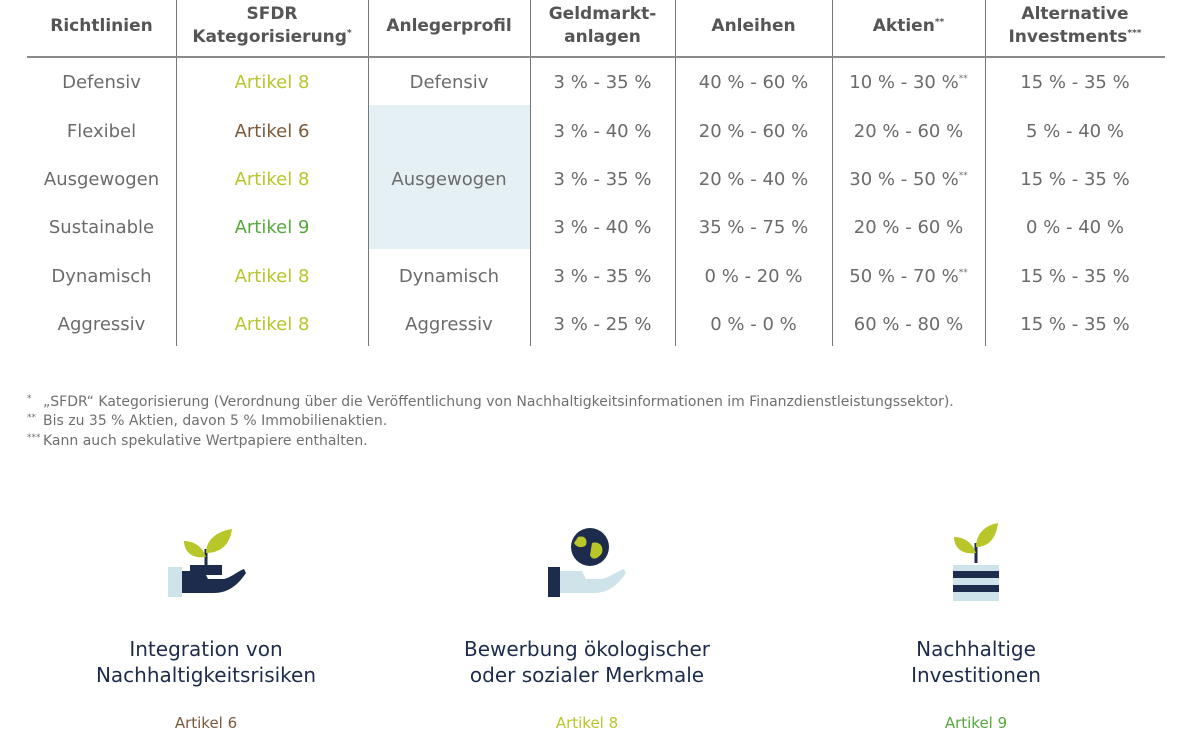 The width and height of the screenshot is (1200, 737). Describe the element at coordinates (753, 227) in the screenshot. I see `cell-anleihen: 35 % - 75 %` at that location.